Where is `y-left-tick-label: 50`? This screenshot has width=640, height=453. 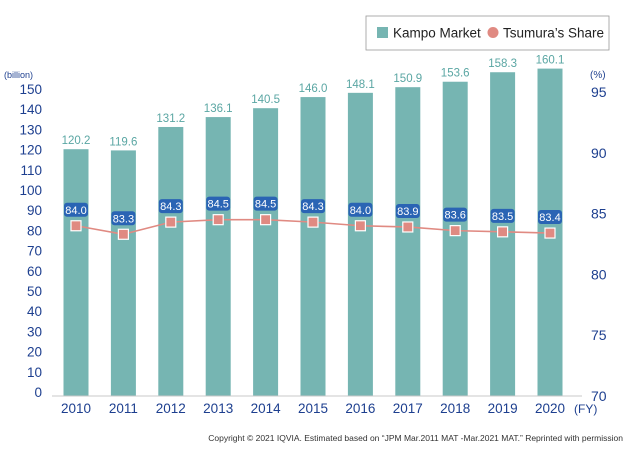 y-left-tick-label: 50 is located at coordinates (34, 291).